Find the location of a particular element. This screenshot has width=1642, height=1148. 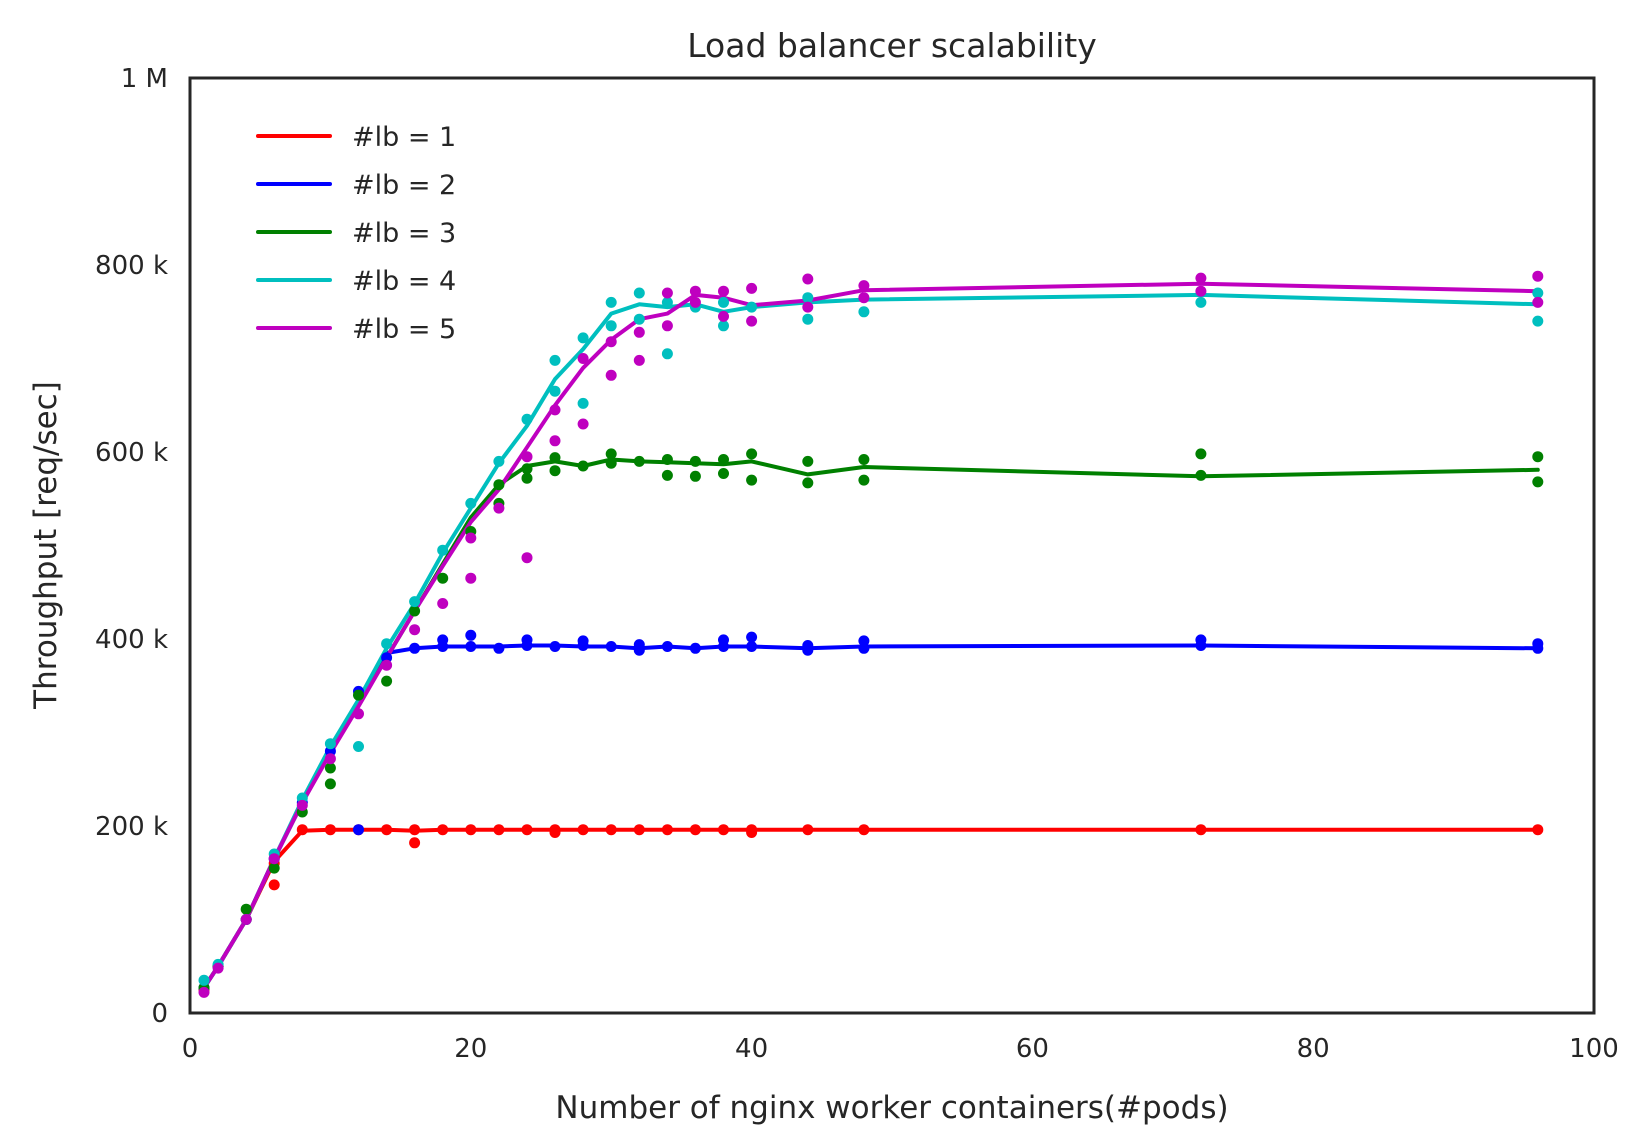

x-tick-label: 60 is located at coordinates (1032, 1049).